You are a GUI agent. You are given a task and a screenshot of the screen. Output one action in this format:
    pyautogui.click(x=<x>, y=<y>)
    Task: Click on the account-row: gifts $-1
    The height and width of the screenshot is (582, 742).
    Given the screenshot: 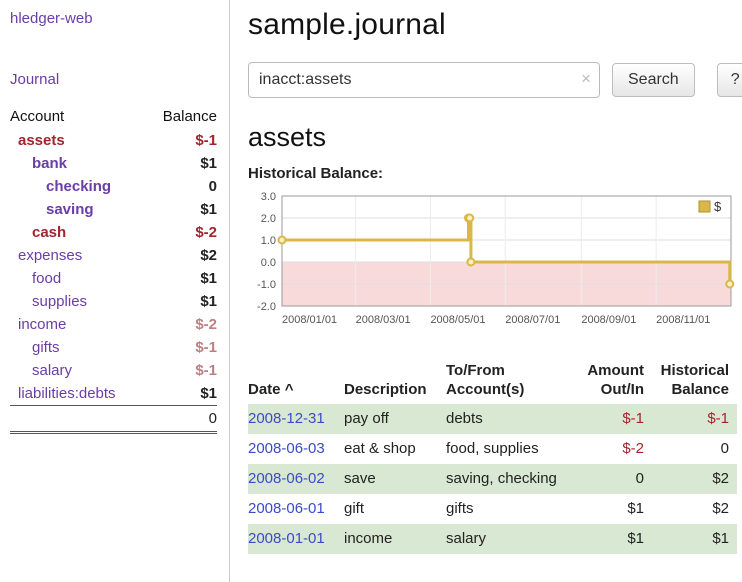 What is the action you would take?
    pyautogui.click(x=113, y=347)
    